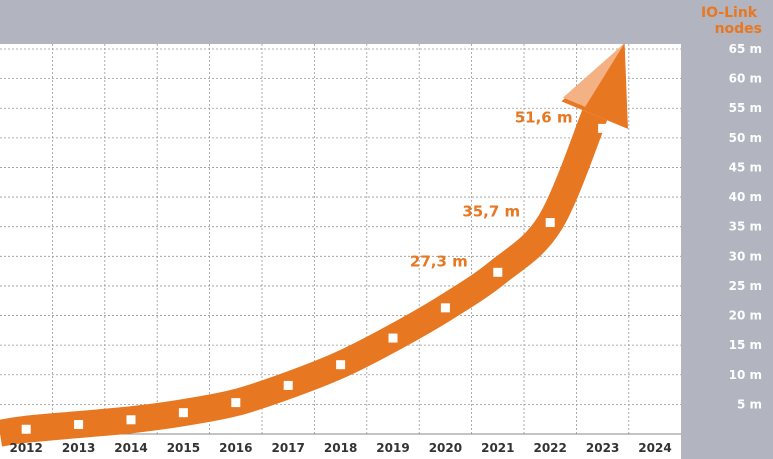 This screenshot has width=773, height=459. Describe the element at coordinates (544, 117) in the screenshot. I see `data-label: 51,6 m` at that location.